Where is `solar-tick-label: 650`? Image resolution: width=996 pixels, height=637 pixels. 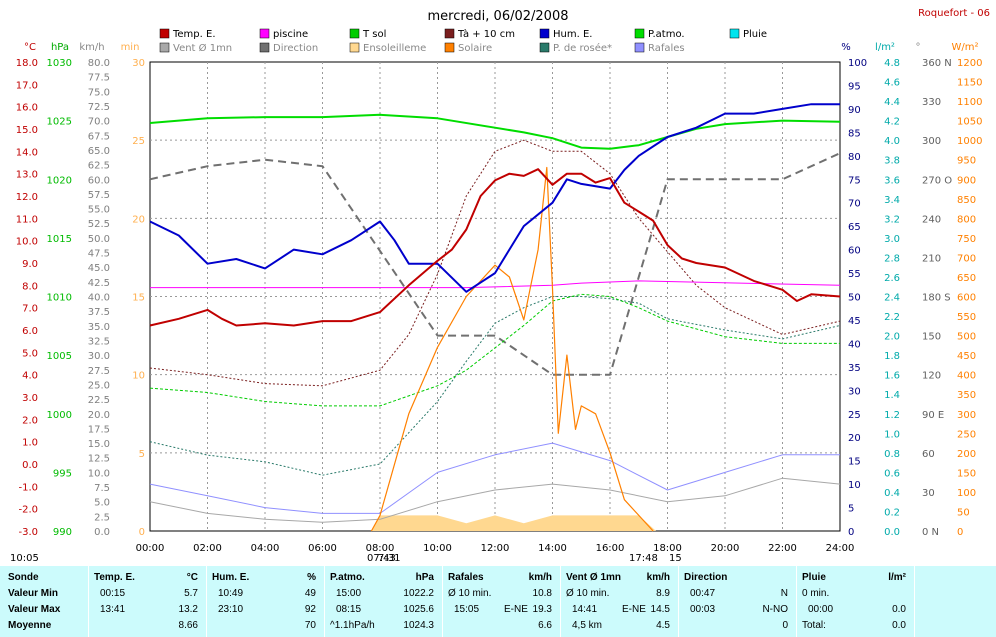 solar-tick-label: 650 is located at coordinates (966, 278).